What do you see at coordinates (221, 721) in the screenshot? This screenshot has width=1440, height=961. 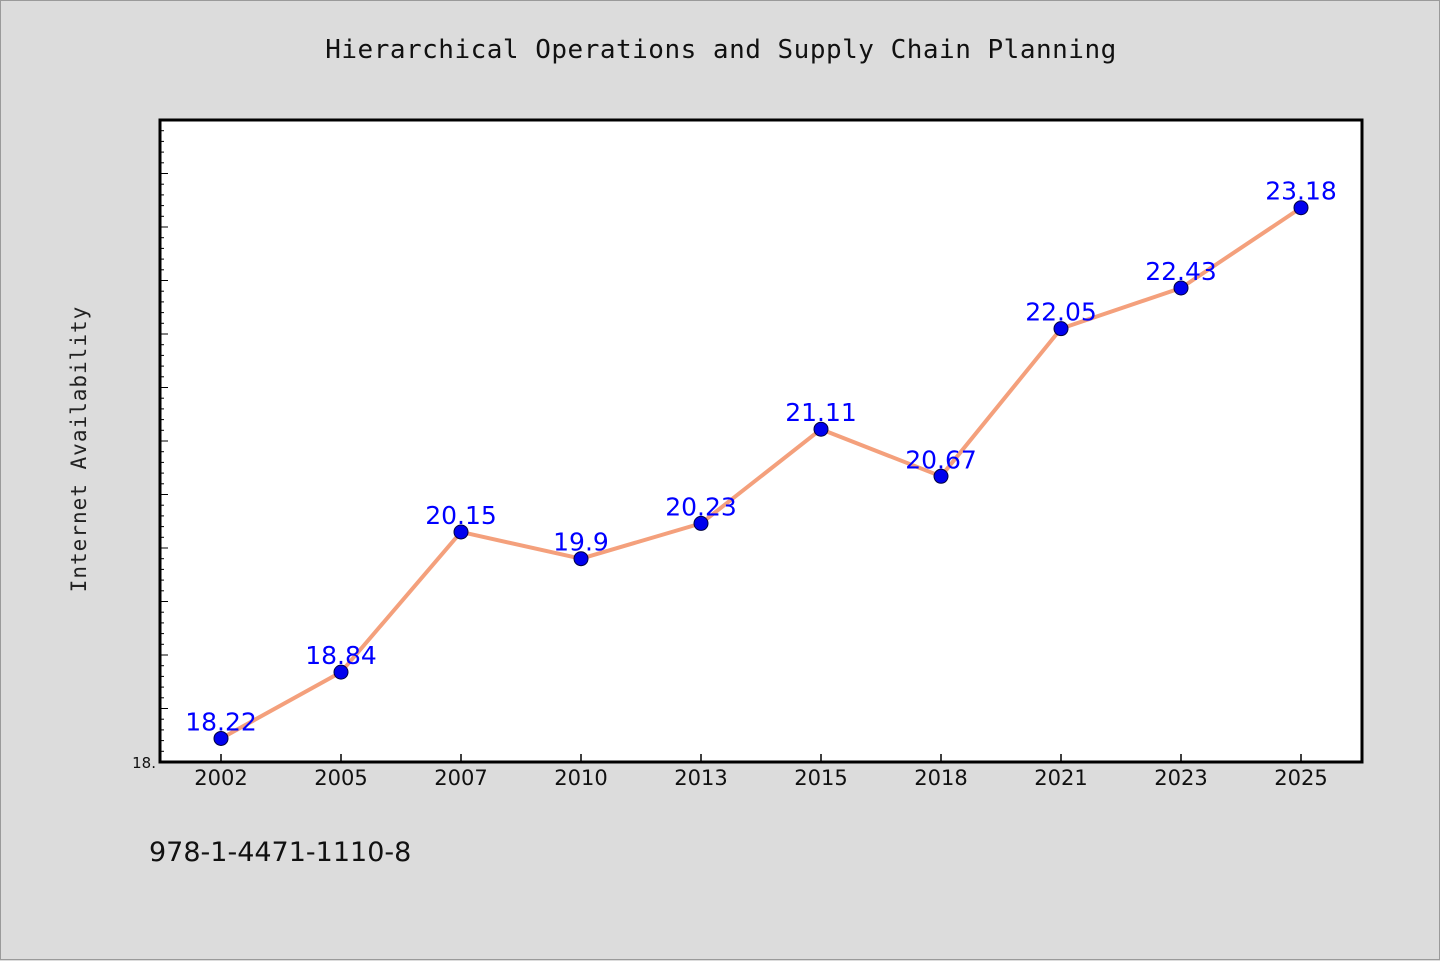 I see `data-label: 18.22` at bounding box center [221, 721].